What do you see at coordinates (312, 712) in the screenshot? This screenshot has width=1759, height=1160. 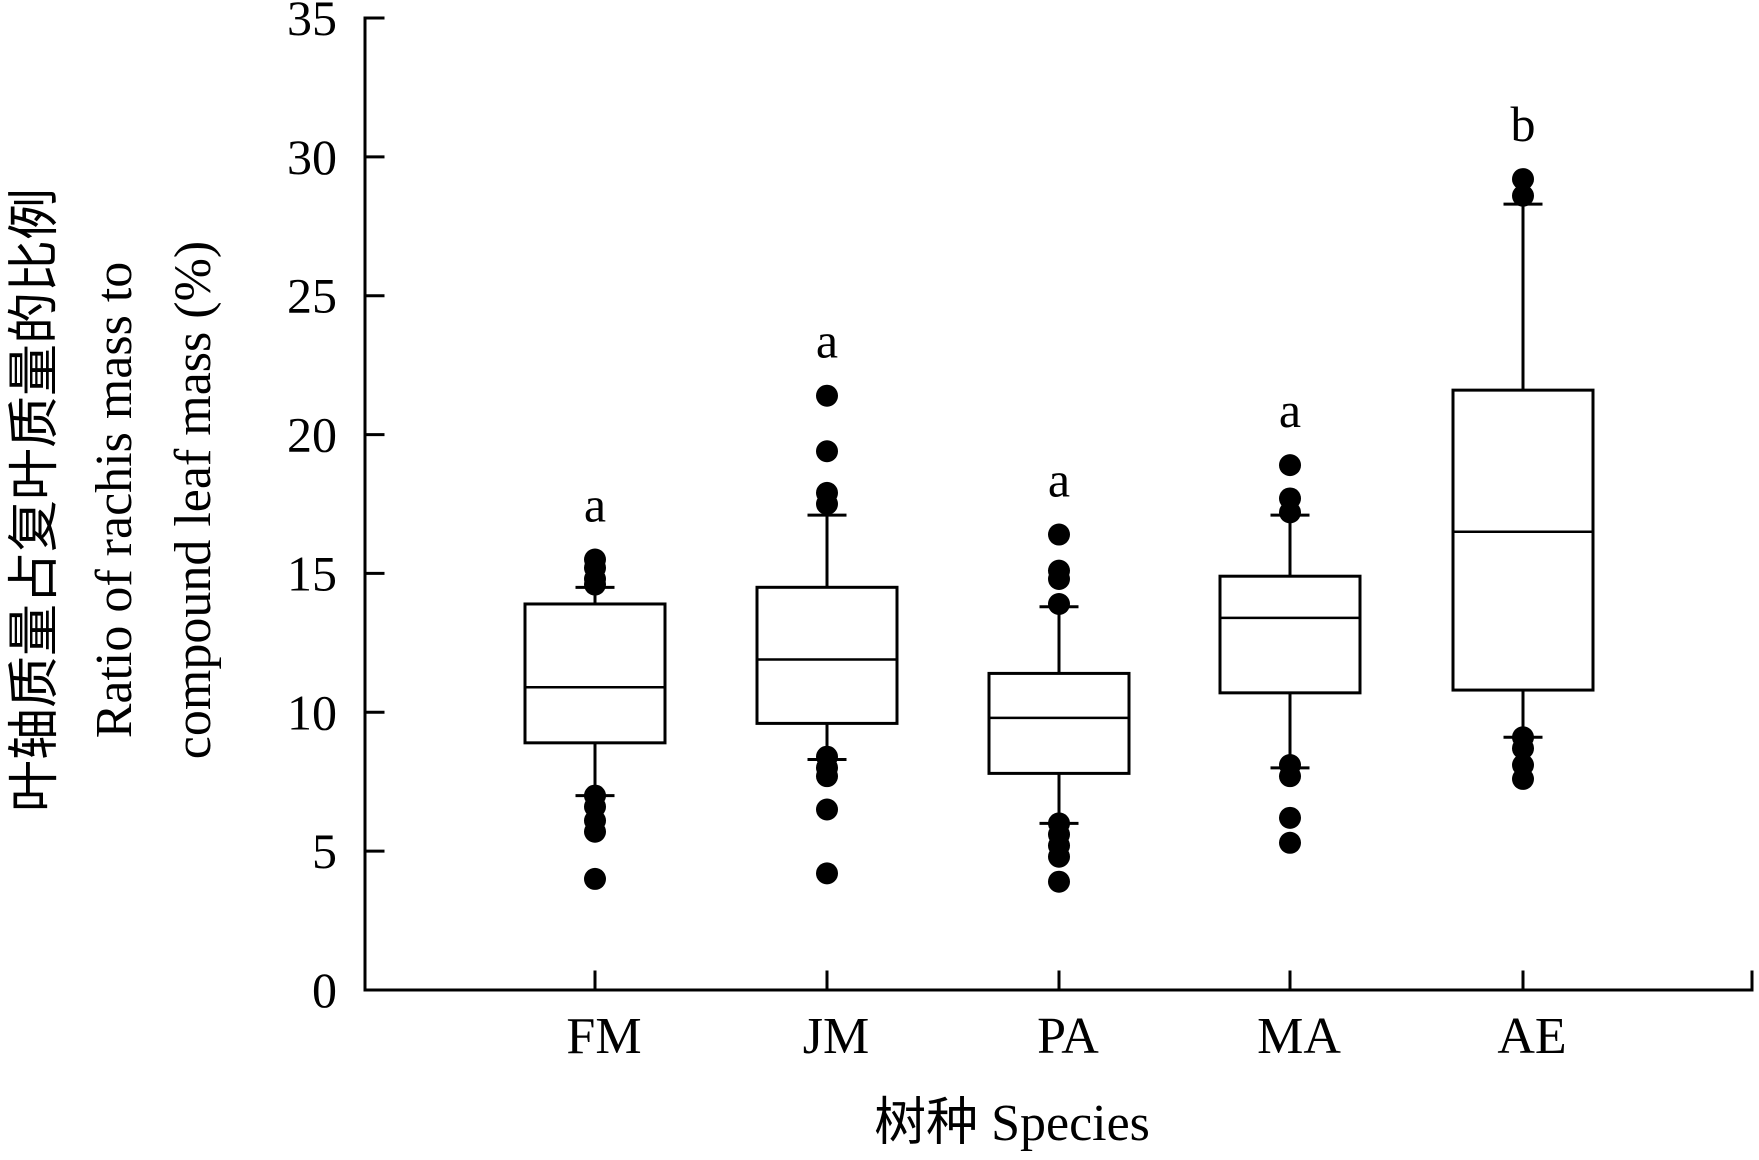 I see `y-tick-label: 10` at bounding box center [312, 712].